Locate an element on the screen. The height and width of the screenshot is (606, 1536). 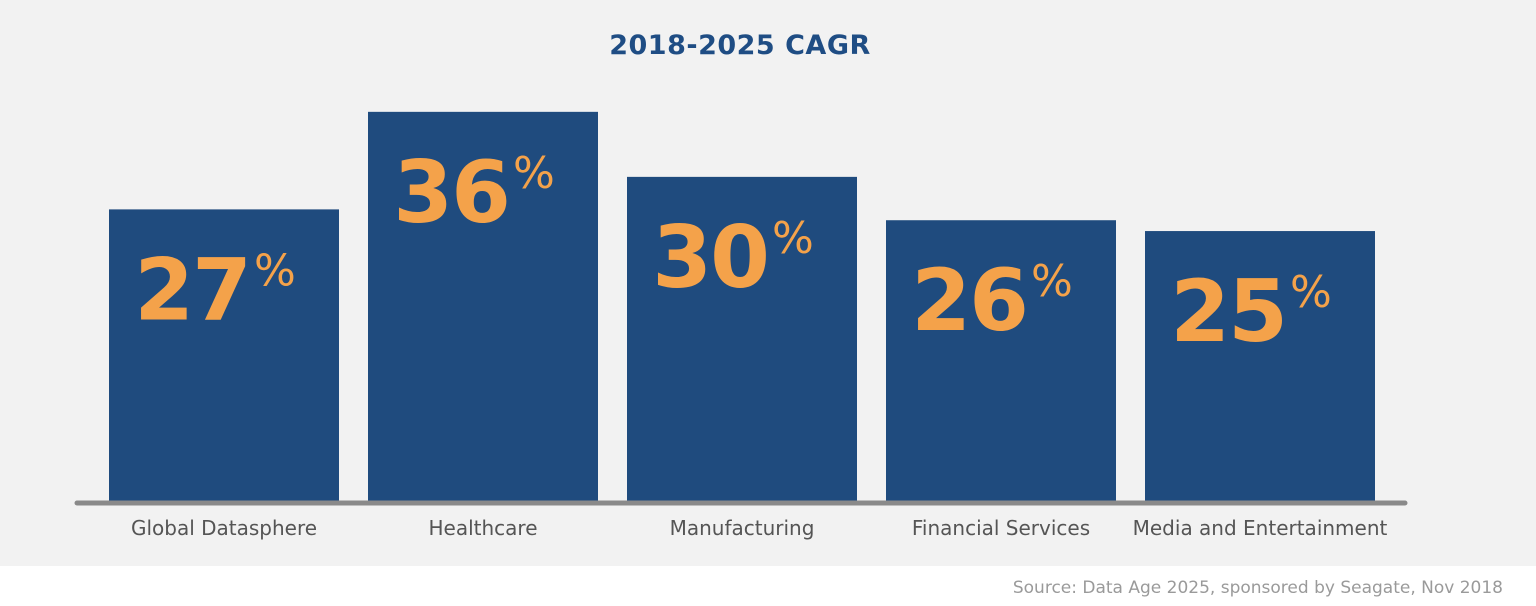
value-label-media-and-entertainment: 25% is located at coordinates (1250, 312).